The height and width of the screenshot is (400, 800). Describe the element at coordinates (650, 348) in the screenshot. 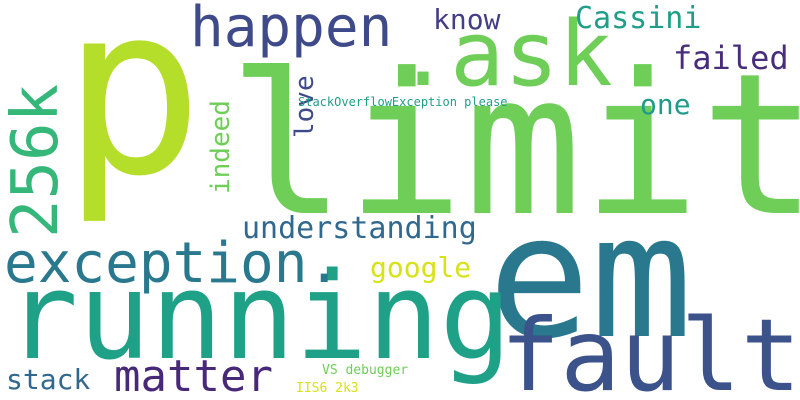

I see `word-fault: fault` at that location.